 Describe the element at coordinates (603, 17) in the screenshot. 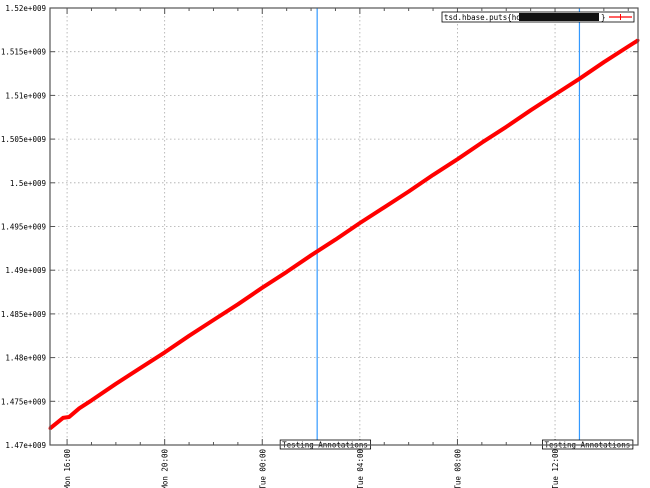

I see `legend-label-suffix: }` at that location.